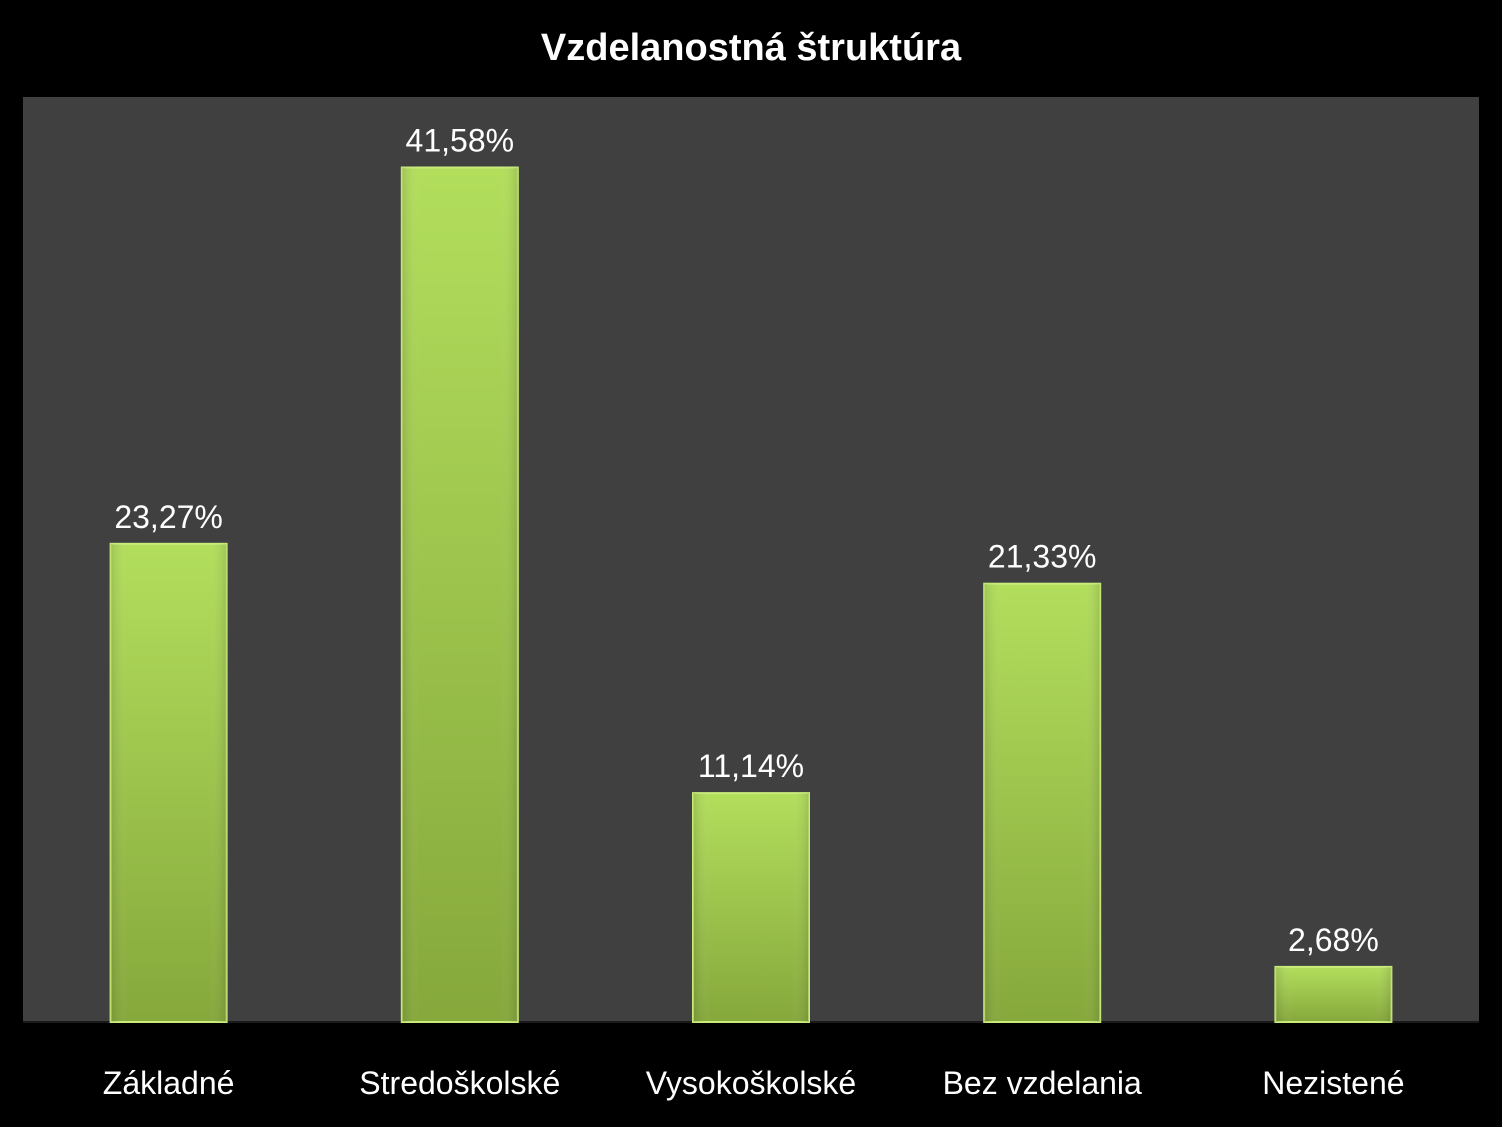 This screenshot has width=1502, height=1127. What do you see at coordinates (460, 141) in the screenshot?
I see `bar-value-label: 41,58%` at bounding box center [460, 141].